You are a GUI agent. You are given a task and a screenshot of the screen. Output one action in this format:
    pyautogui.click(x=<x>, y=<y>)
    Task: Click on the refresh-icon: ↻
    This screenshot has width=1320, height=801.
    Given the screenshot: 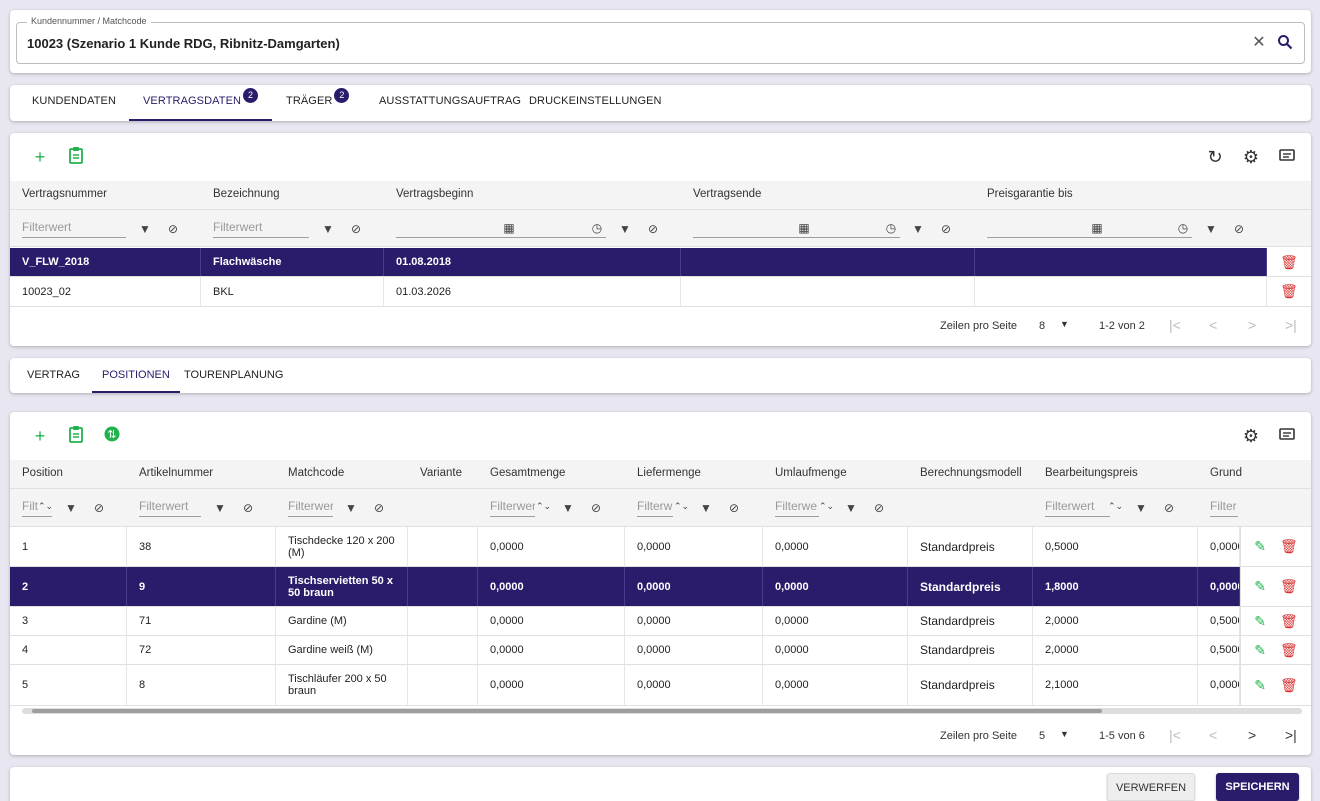 What is the action you would take?
    pyautogui.click(x=1215, y=157)
    